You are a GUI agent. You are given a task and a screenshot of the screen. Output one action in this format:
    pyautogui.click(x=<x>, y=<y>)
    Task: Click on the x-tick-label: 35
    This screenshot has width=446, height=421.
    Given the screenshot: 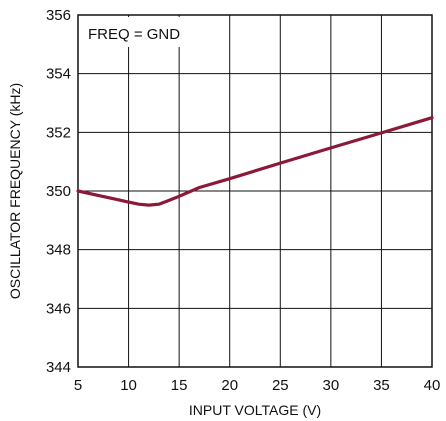 What is the action you would take?
    pyautogui.click(x=381, y=385)
    